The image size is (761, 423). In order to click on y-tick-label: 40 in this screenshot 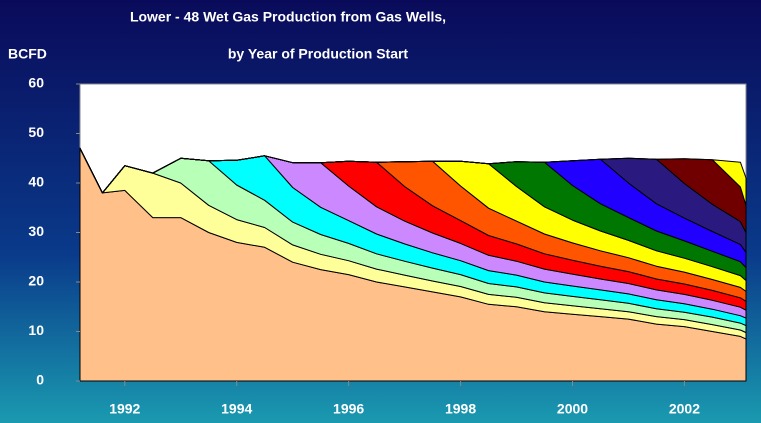, I will do `click(36, 182)`.